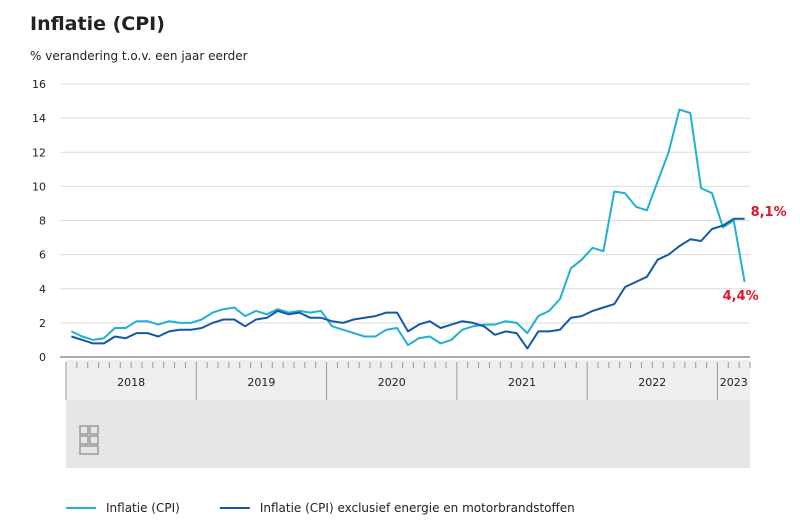 This screenshot has width=800, height=531. What do you see at coordinates (734, 382) in the screenshot?
I see `x-group-label: 2023` at bounding box center [734, 382].